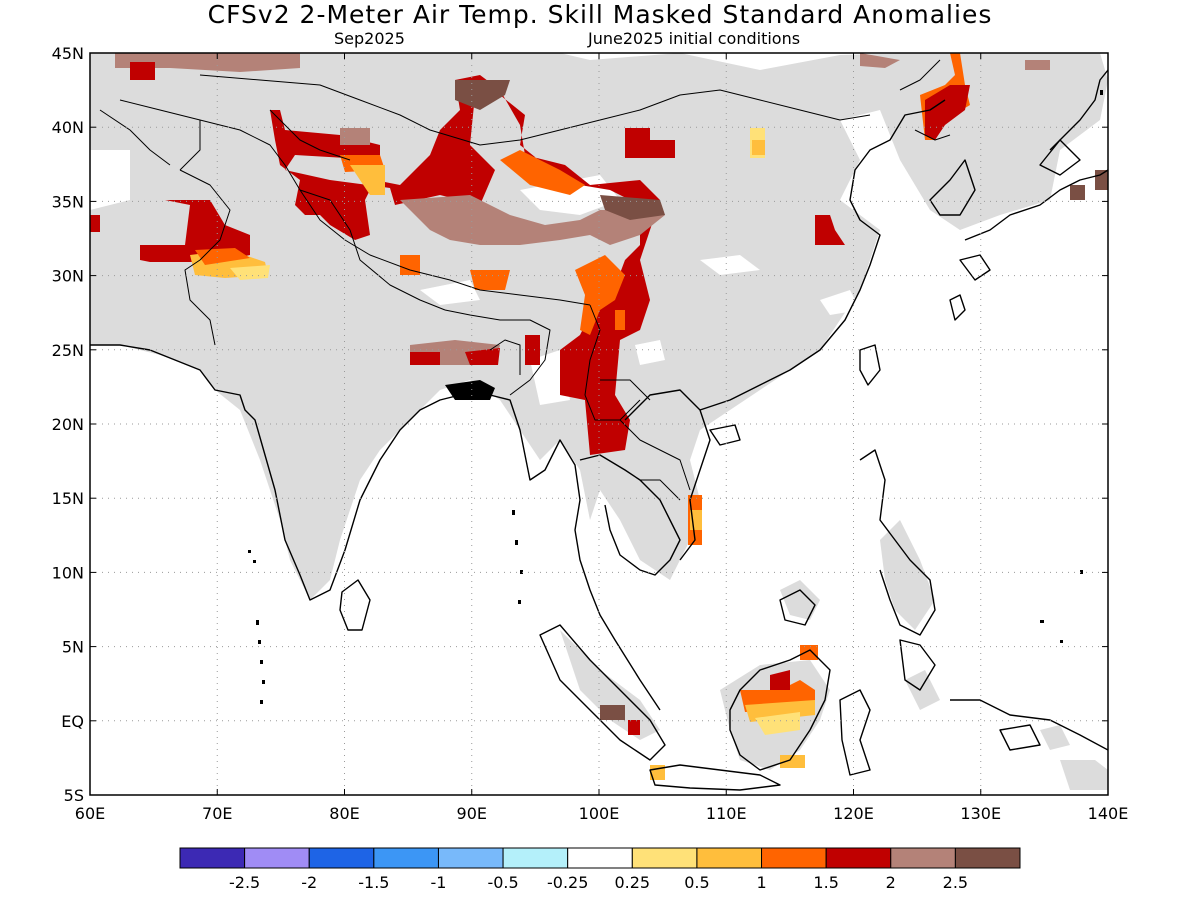  I want to click on colorbar-labels: -2.5 -2 -1.5 -1 -0.5 -0.25 0.25 0.5 1 1.5 2 2.5, so click(598, 882).